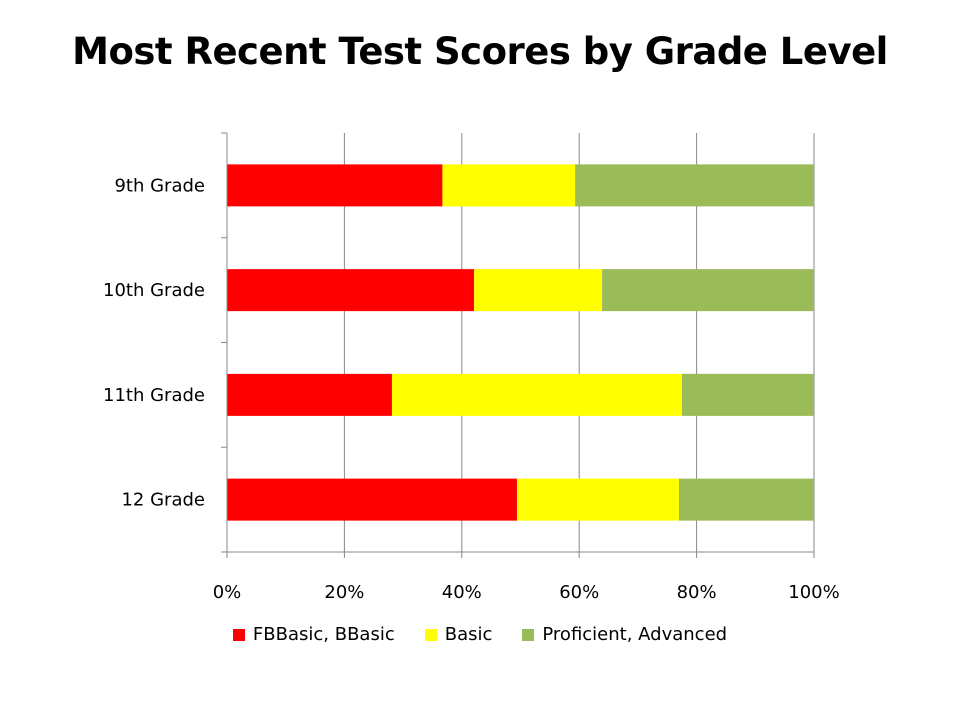 The width and height of the screenshot is (960, 720). I want to click on legend: FBBasic, BBasic Basic Proficient, Advanced, so click(480, 634).